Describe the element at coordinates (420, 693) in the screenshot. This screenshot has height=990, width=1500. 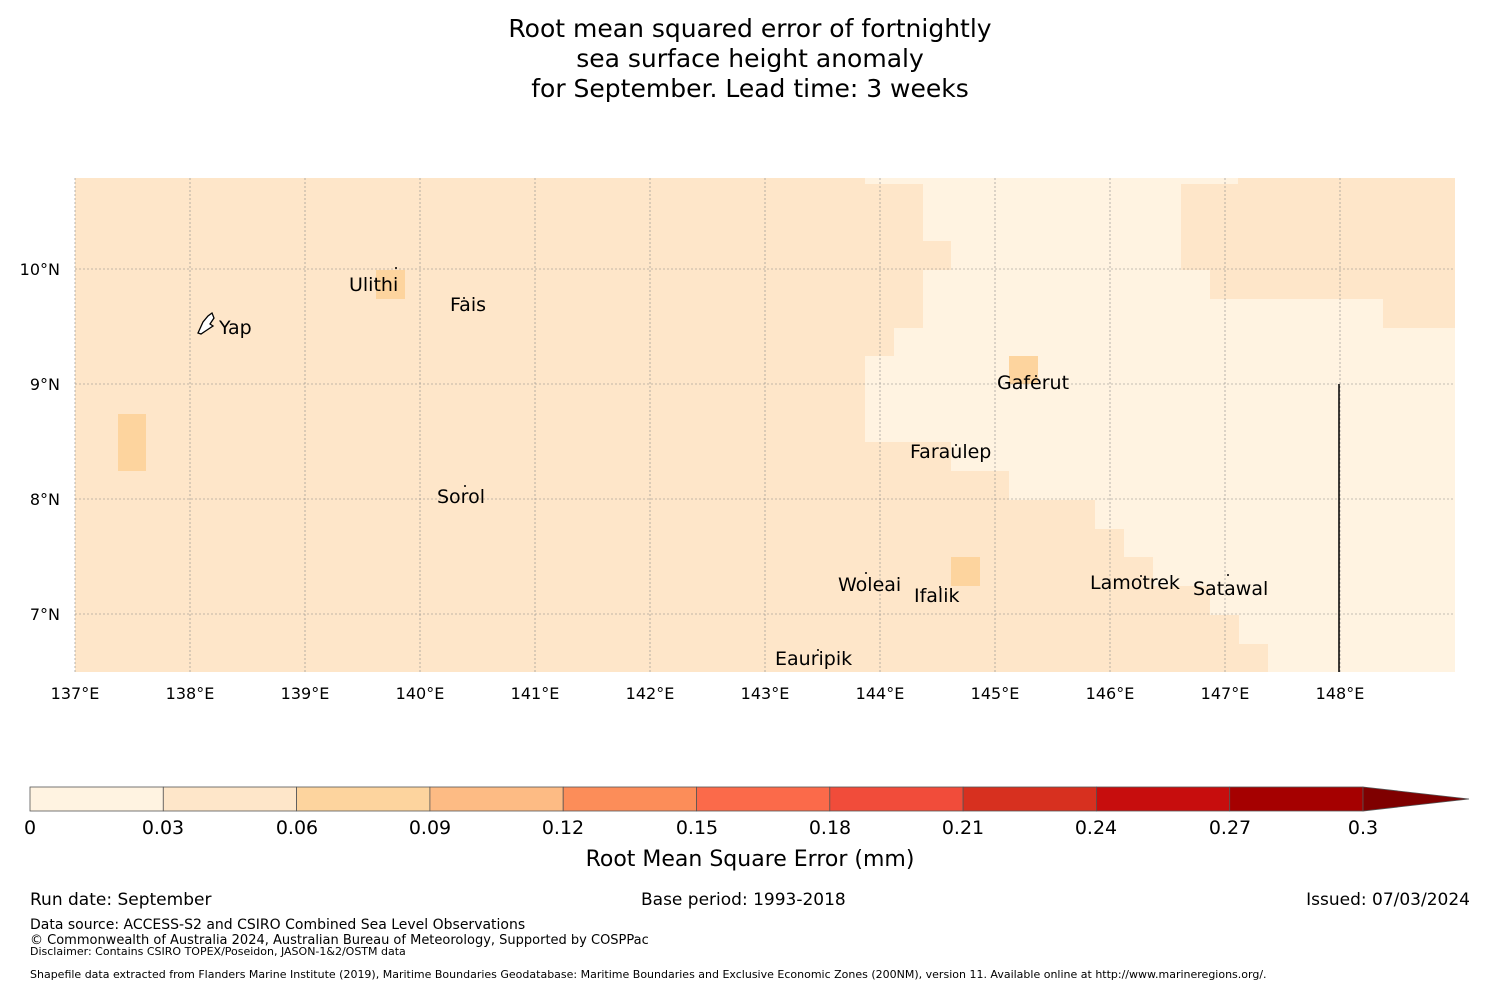
I see `lon-label-140e: 140°E` at that location.